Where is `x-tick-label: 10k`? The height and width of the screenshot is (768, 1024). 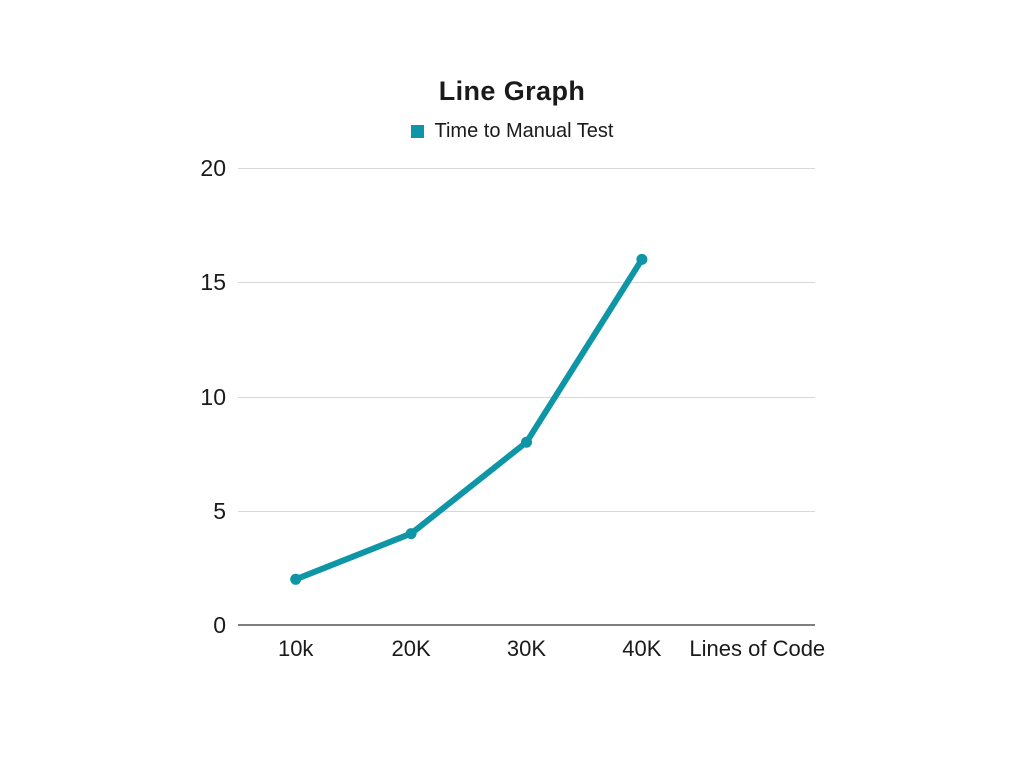
x-tick-label: 10k is located at coordinates (295, 648).